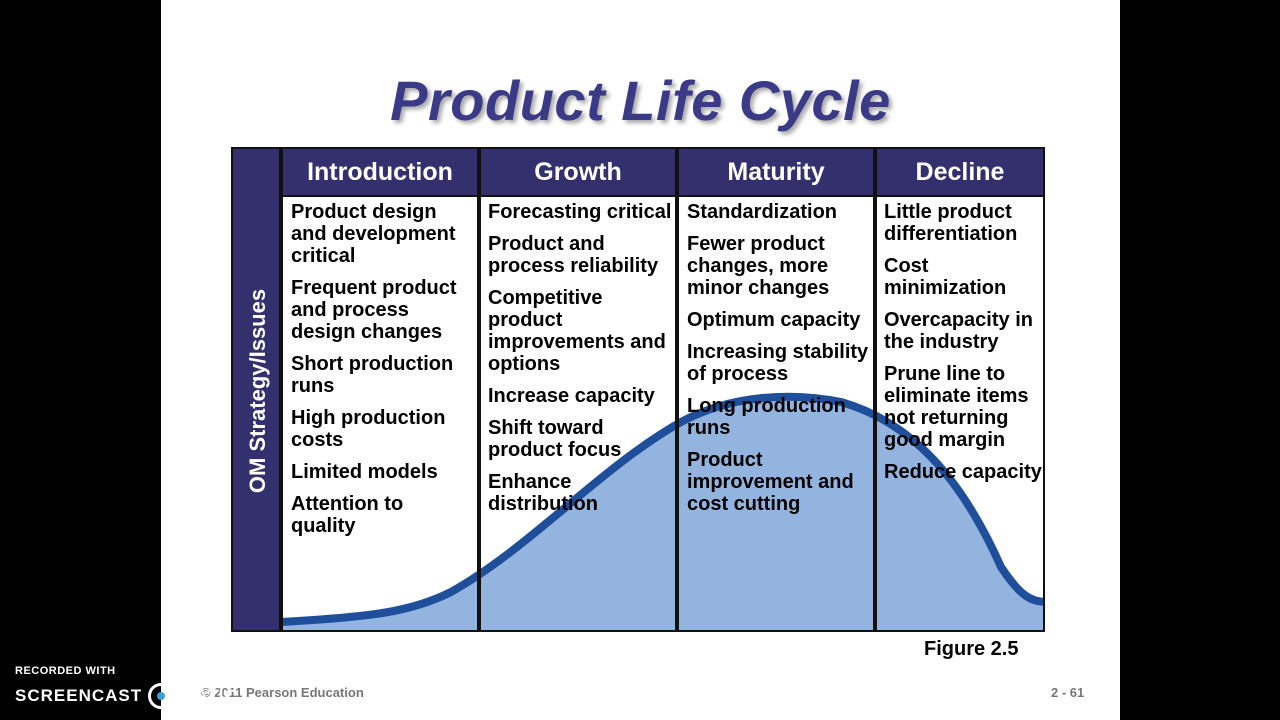 This screenshot has height=720, width=1280. What do you see at coordinates (368, 429) in the screenshot?
I see `issue-item: High production costs` at bounding box center [368, 429].